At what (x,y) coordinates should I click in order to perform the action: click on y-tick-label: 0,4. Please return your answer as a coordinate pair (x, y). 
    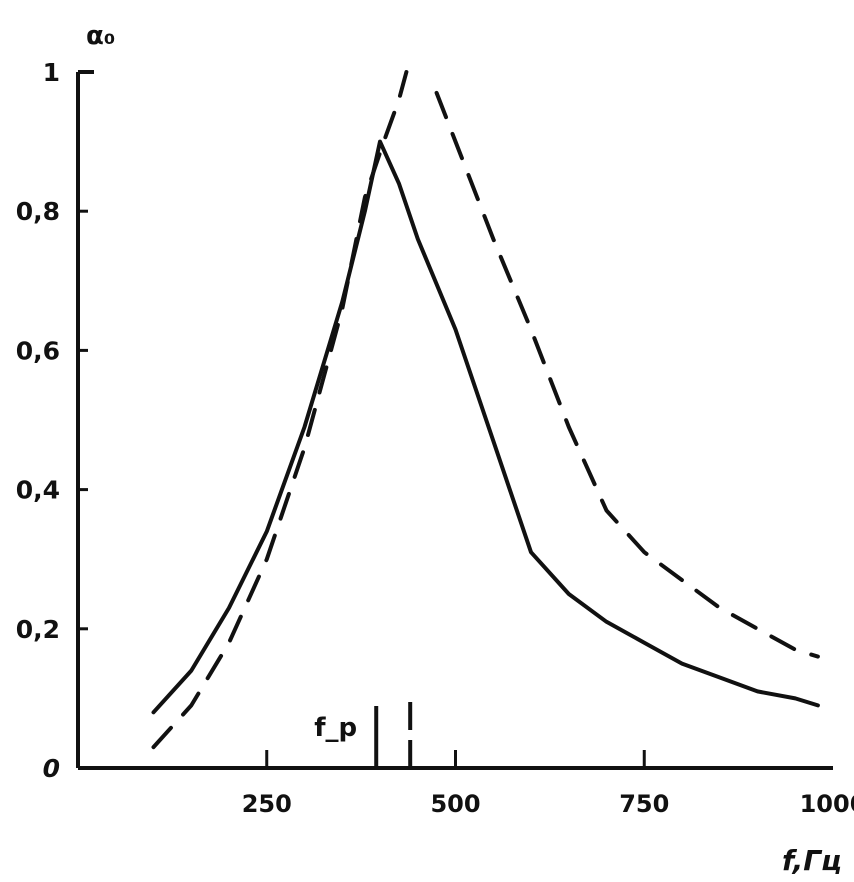
    Looking at the image, I should click on (38, 490).